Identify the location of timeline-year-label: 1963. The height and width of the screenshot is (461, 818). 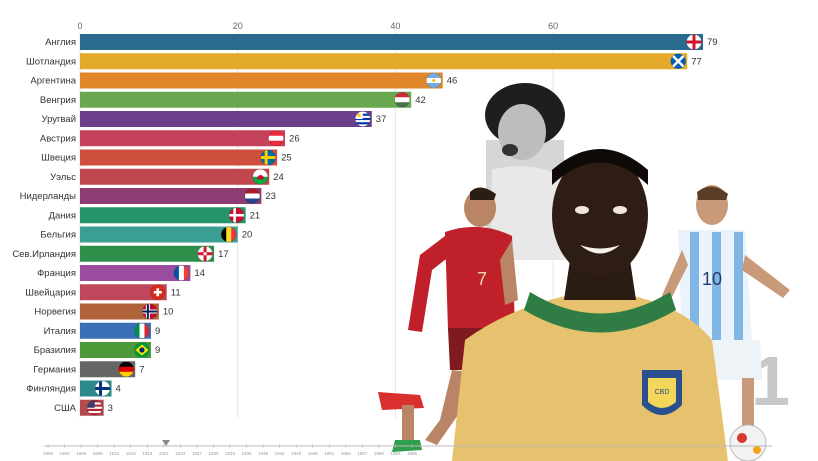
(395, 453).